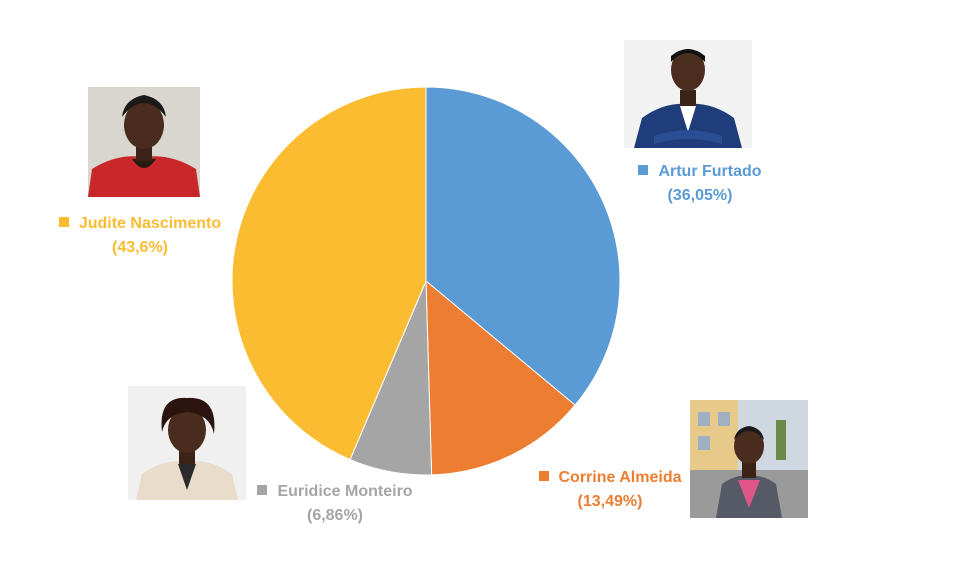 This screenshot has height=586, width=960. I want to click on pie-slice-artur-furtado, so click(523, 246).